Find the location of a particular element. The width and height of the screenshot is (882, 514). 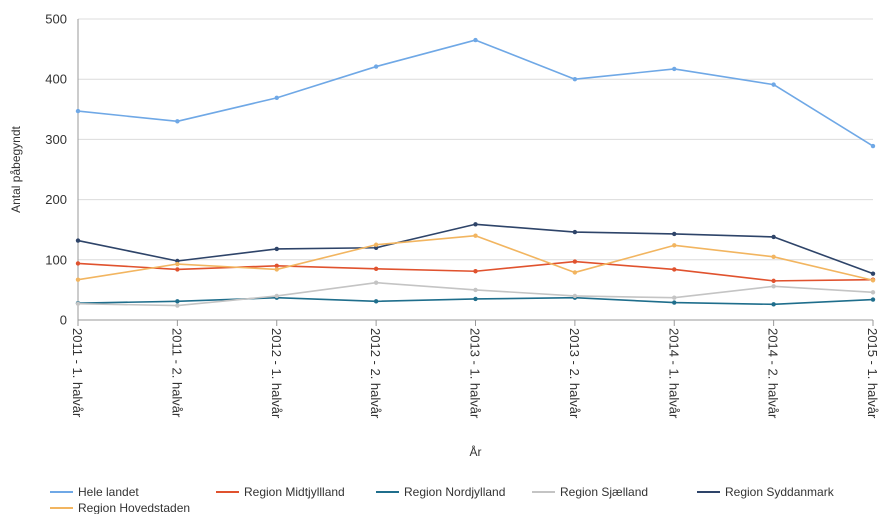

legend-item-region-syddanmark: Region Syddanmark is located at coordinates (766, 492).